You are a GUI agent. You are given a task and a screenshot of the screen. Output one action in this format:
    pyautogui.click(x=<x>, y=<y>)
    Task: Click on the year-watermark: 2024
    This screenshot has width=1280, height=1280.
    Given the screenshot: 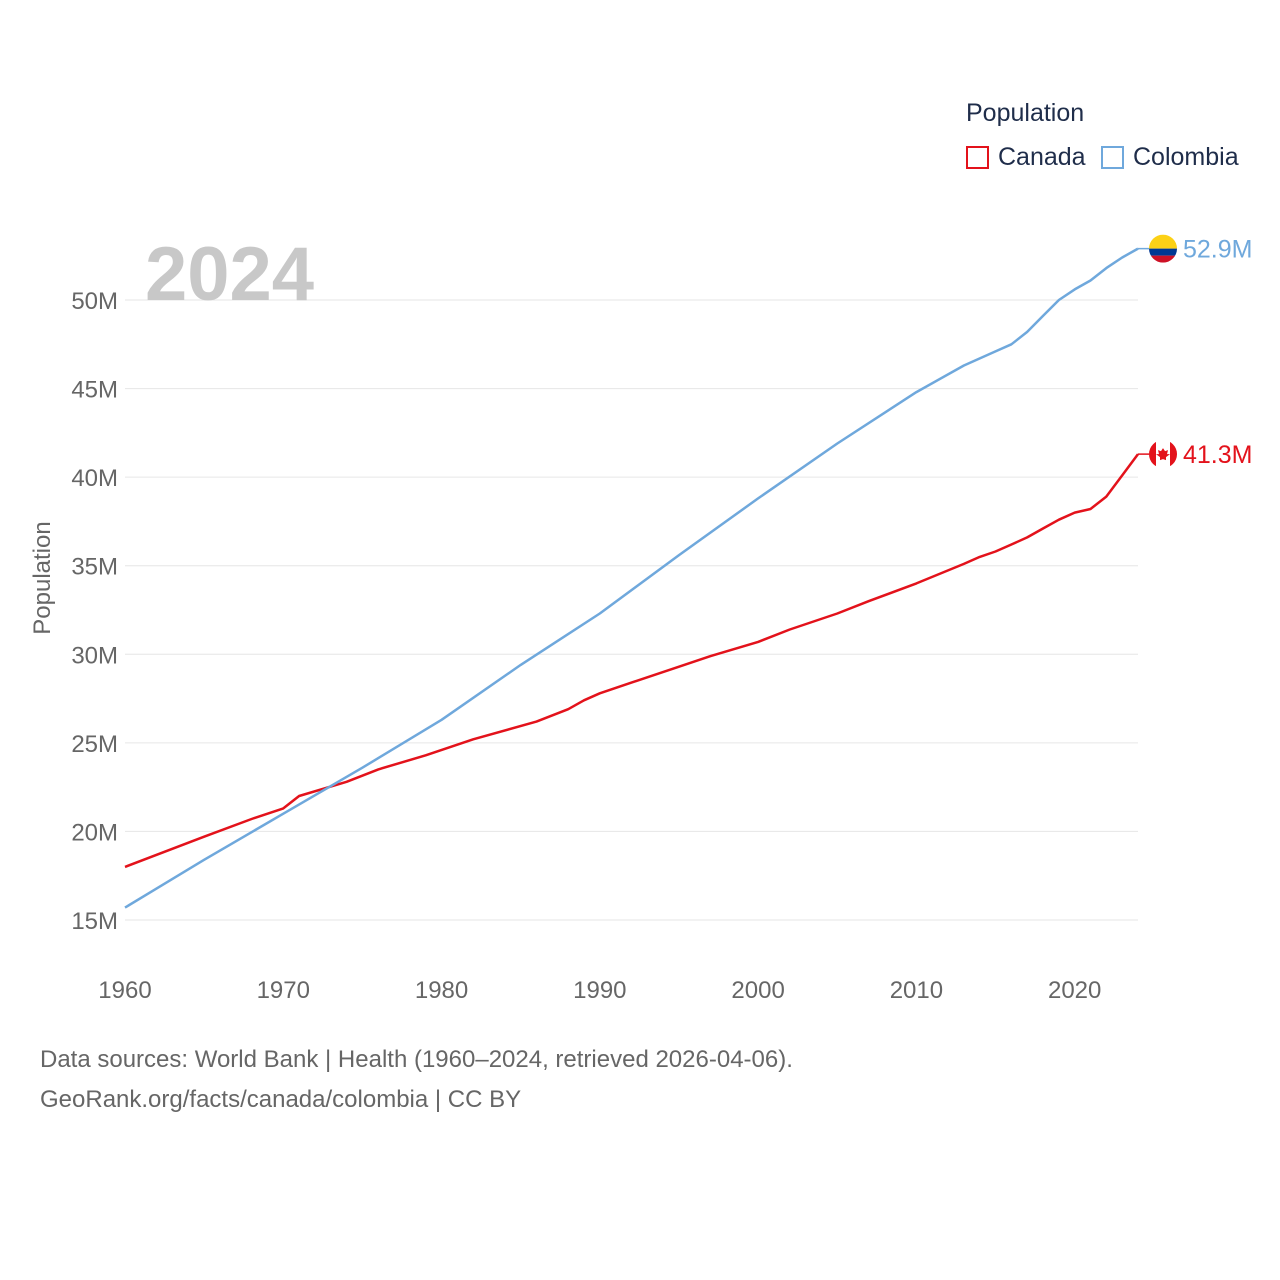 What is the action you would take?
    pyautogui.click(x=229, y=274)
    